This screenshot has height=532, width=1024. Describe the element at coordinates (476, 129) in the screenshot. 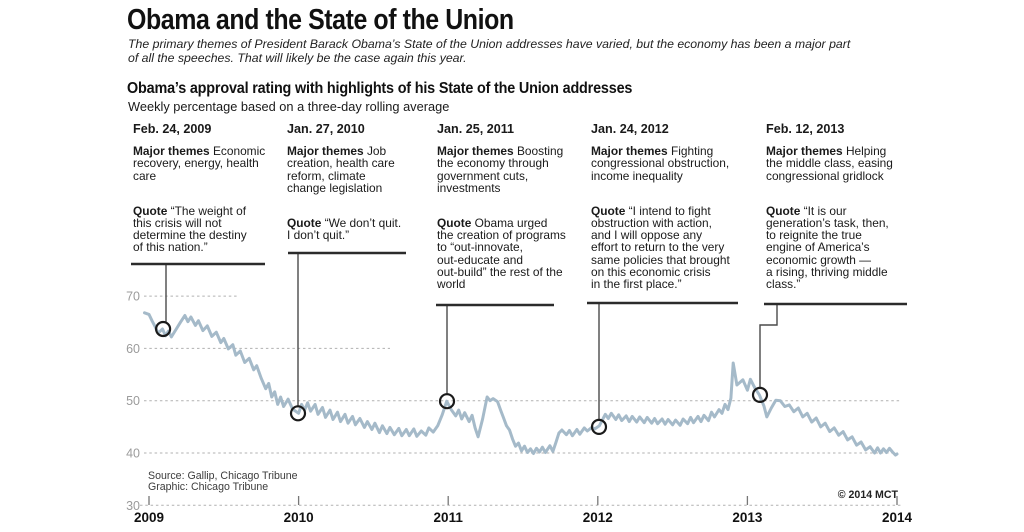

I see `sotu-date: Jan. 25, 2011` at that location.